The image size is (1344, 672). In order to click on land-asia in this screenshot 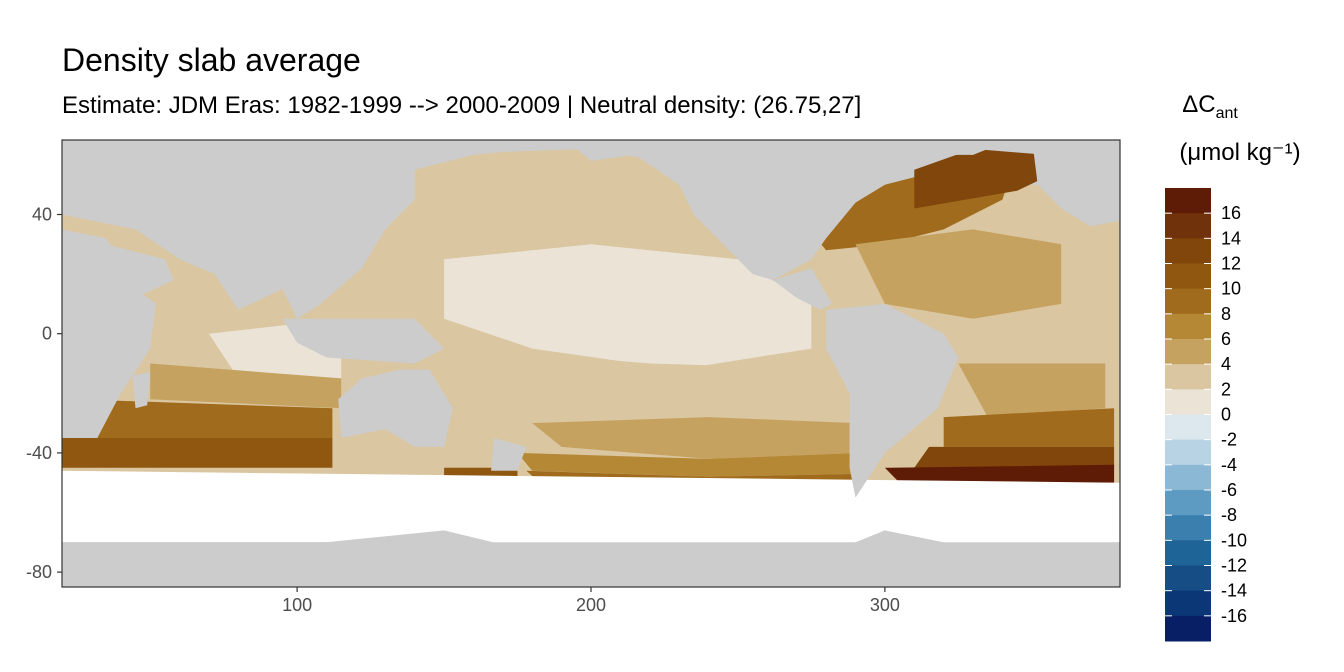, I will do `click(297, 229)`.